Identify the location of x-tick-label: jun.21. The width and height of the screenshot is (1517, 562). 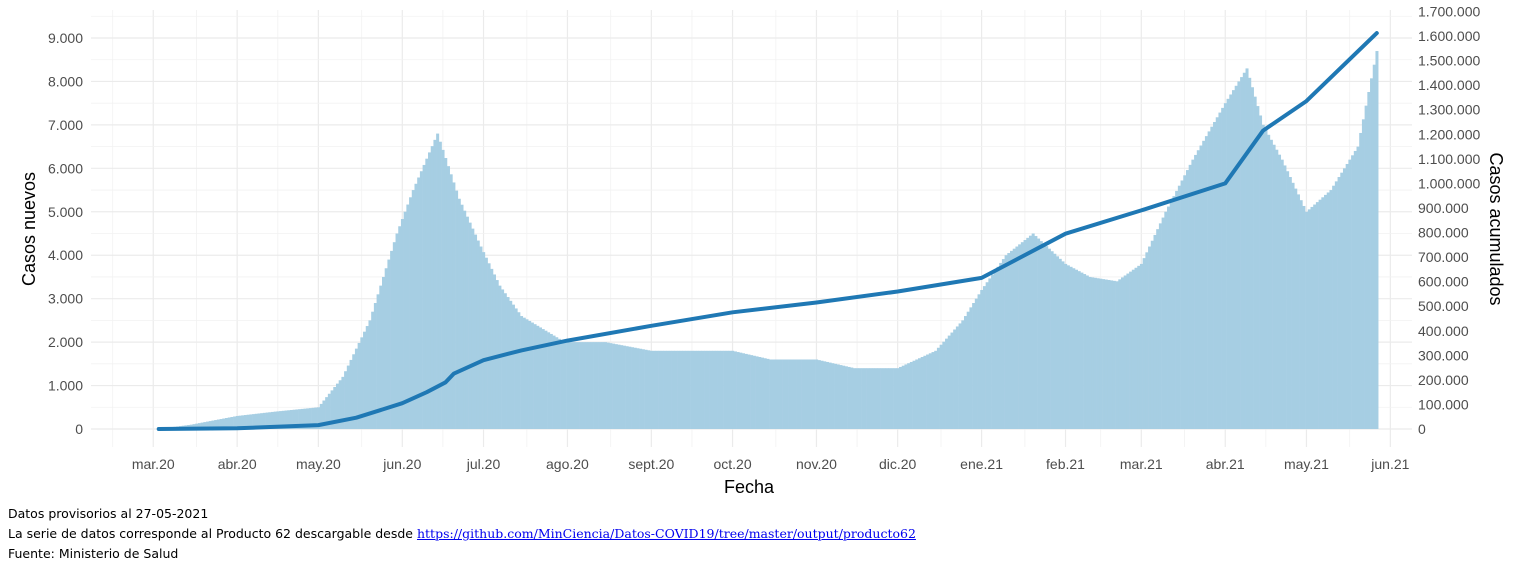
(1389, 464).